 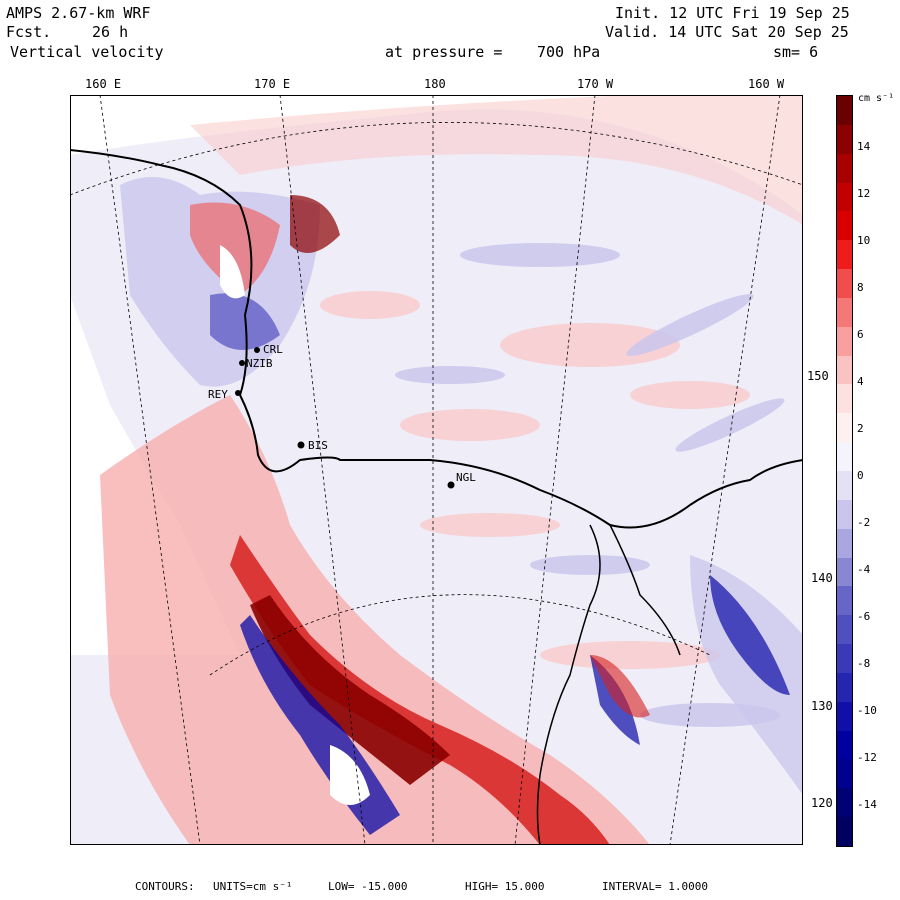 I want to click on lon-label-160w: 160 W, so click(x=766, y=84).